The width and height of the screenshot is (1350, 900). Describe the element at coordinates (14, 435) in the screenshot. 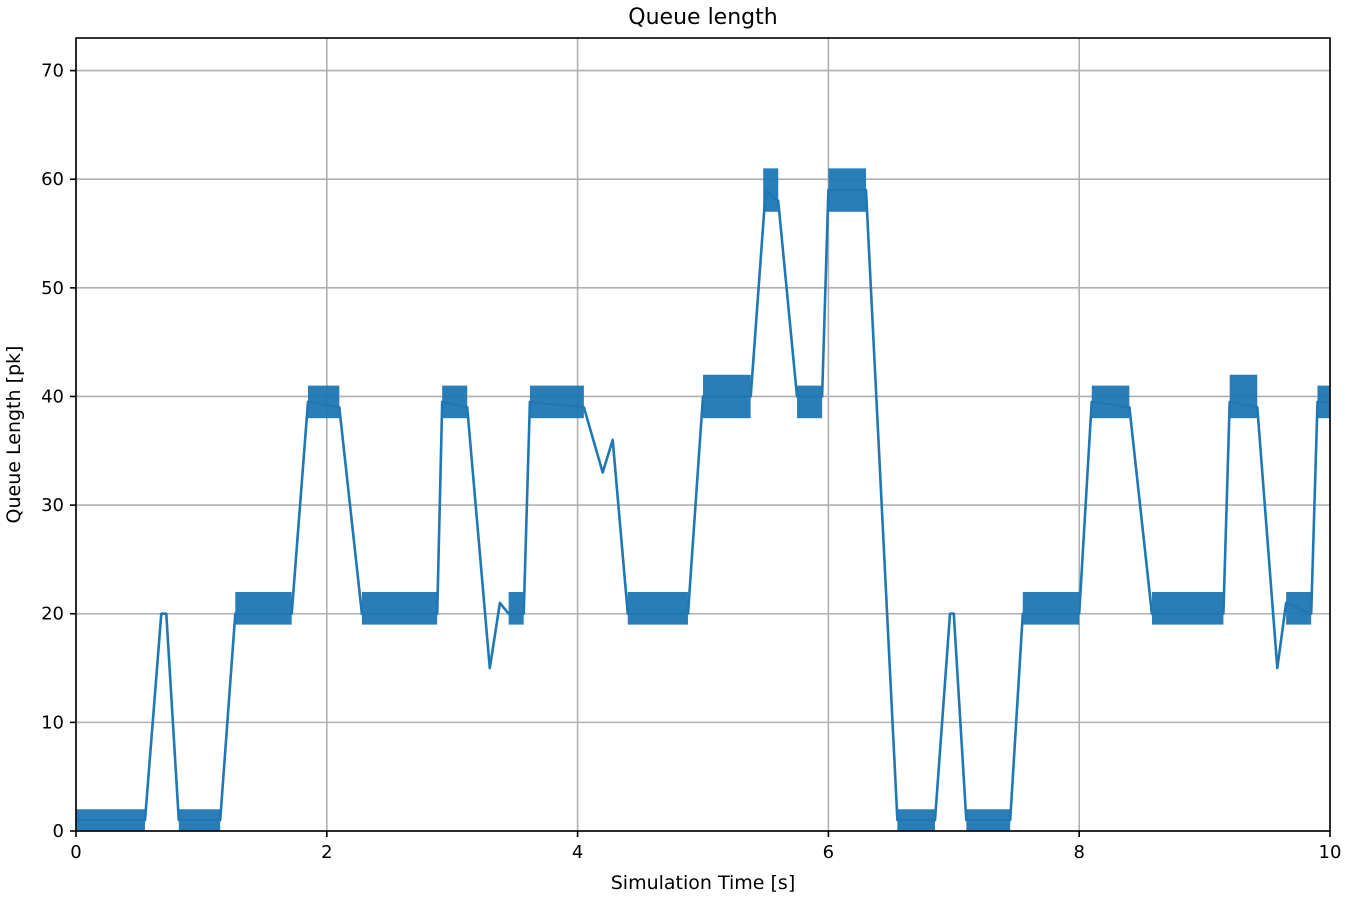

I see `y-axis-label: Queue Length [pk]` at that location.